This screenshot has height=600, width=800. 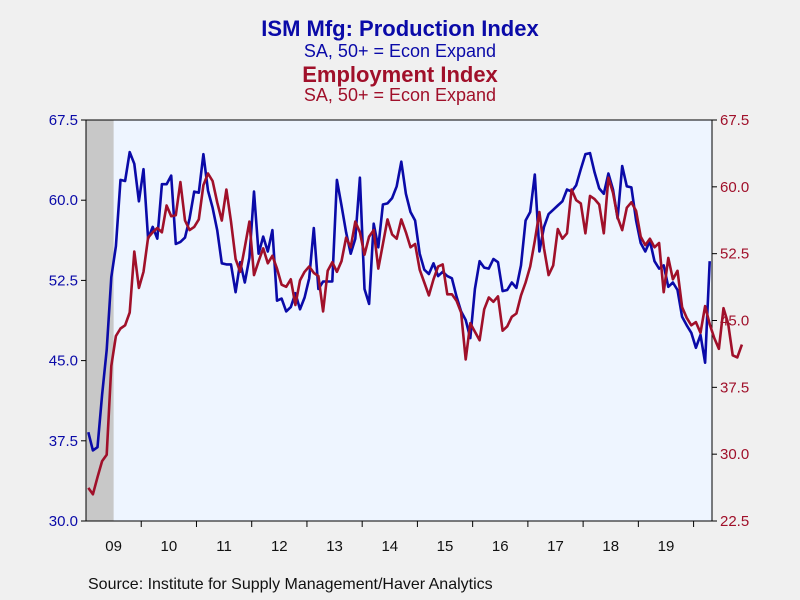 What do you see at coordinates (734, 254) in the screenshot?
I see `right-tick-label: 52.5` at bounding box center [734, 254].